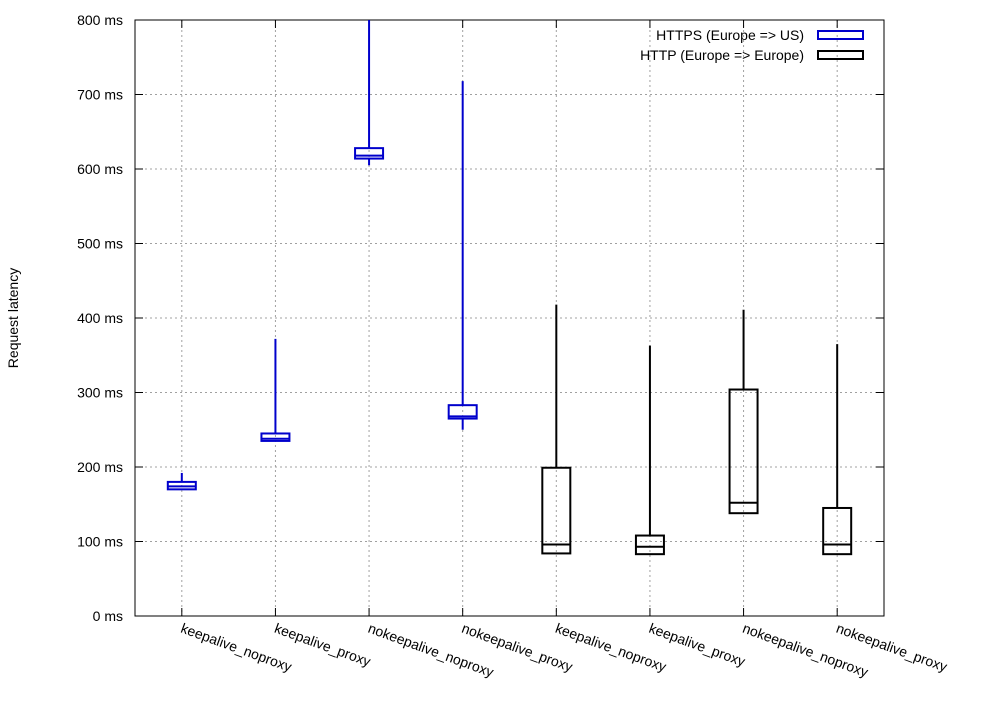  What do you see at coordinates (100, 244) in the screenshot?
I see `y-tick-label: 500 ms` at bounding box center [100, 244].